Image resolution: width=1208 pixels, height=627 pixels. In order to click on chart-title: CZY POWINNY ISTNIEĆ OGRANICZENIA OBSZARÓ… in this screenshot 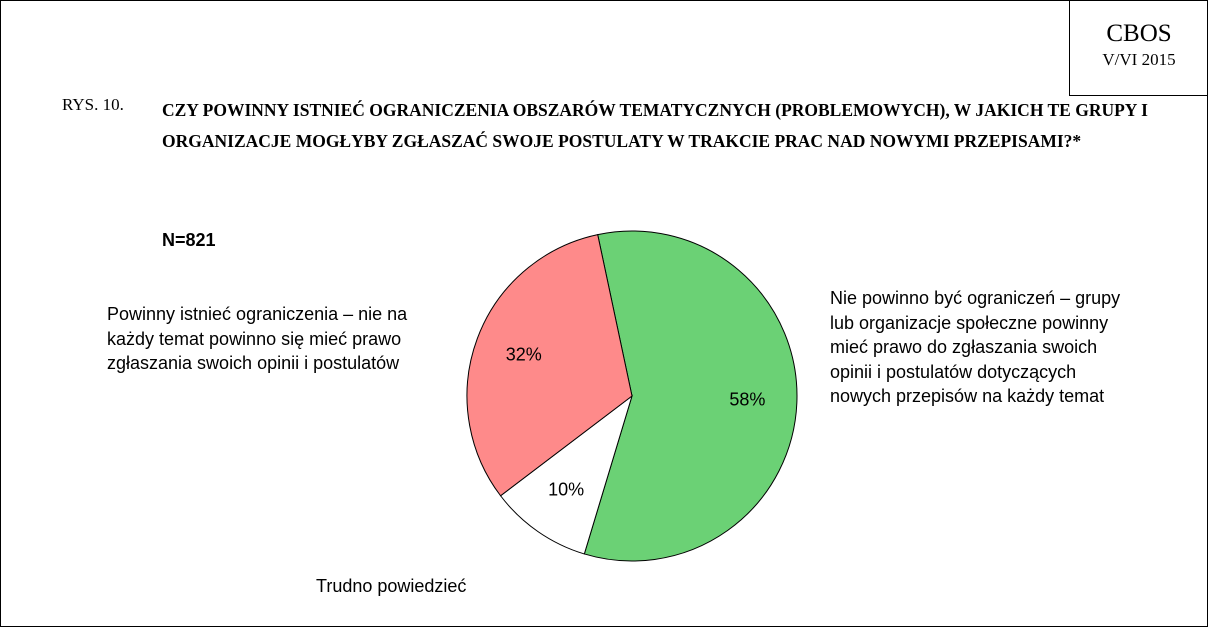, I will do `click(655, 125)`.